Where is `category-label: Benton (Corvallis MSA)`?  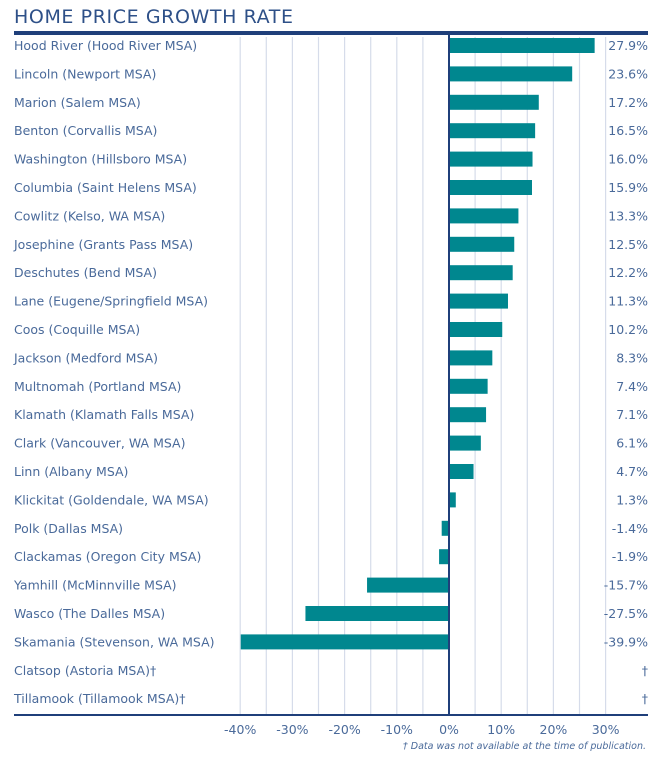
category-label: Benton (Corvallis MSA) is located at coordinates (85, 130).